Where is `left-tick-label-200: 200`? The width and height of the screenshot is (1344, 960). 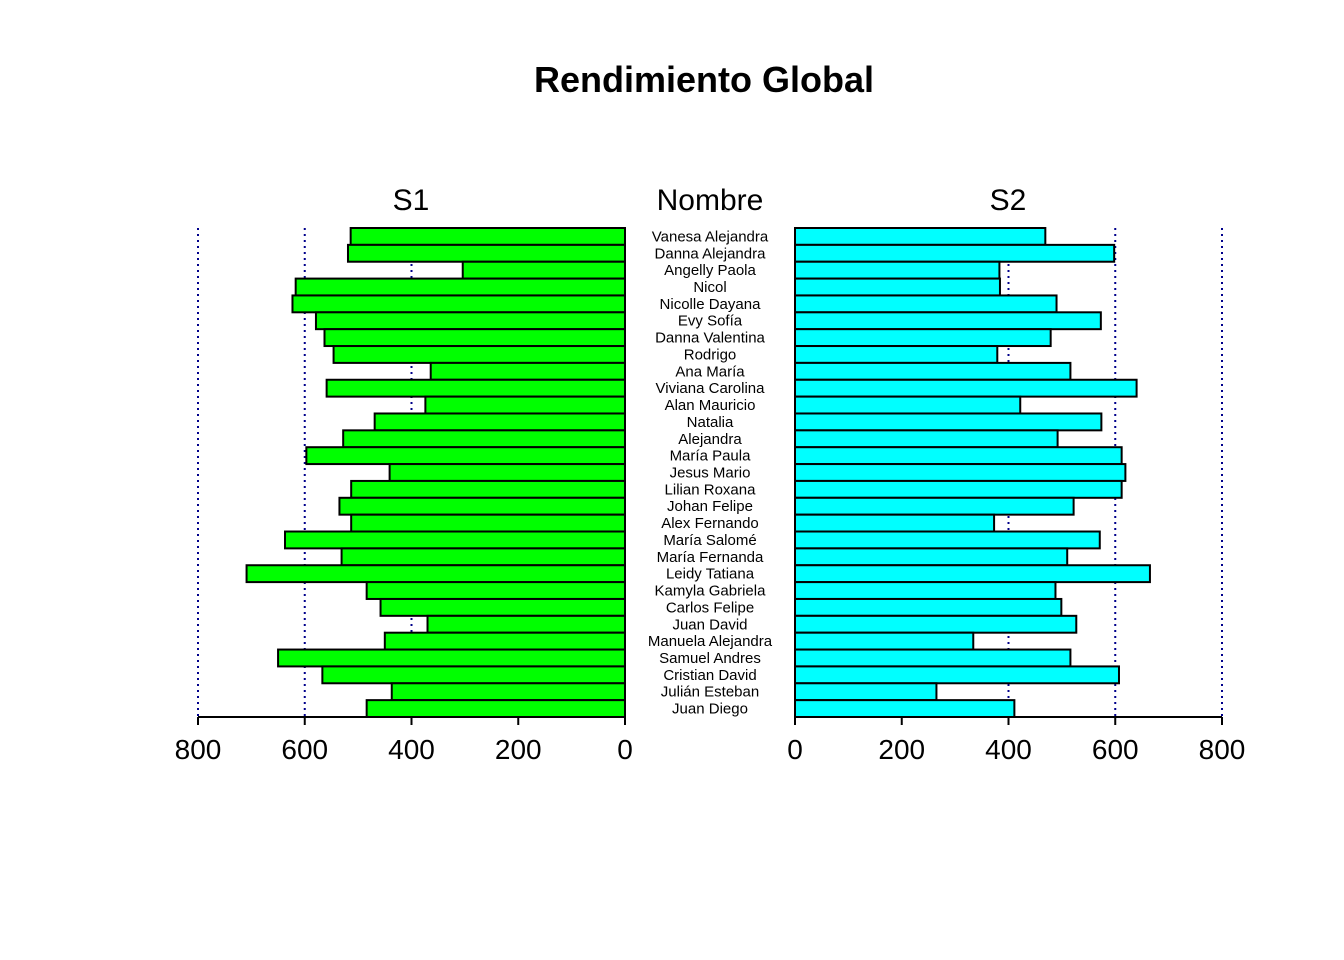 left-tick-label-200: 200 is located at coordinates (518, 749).